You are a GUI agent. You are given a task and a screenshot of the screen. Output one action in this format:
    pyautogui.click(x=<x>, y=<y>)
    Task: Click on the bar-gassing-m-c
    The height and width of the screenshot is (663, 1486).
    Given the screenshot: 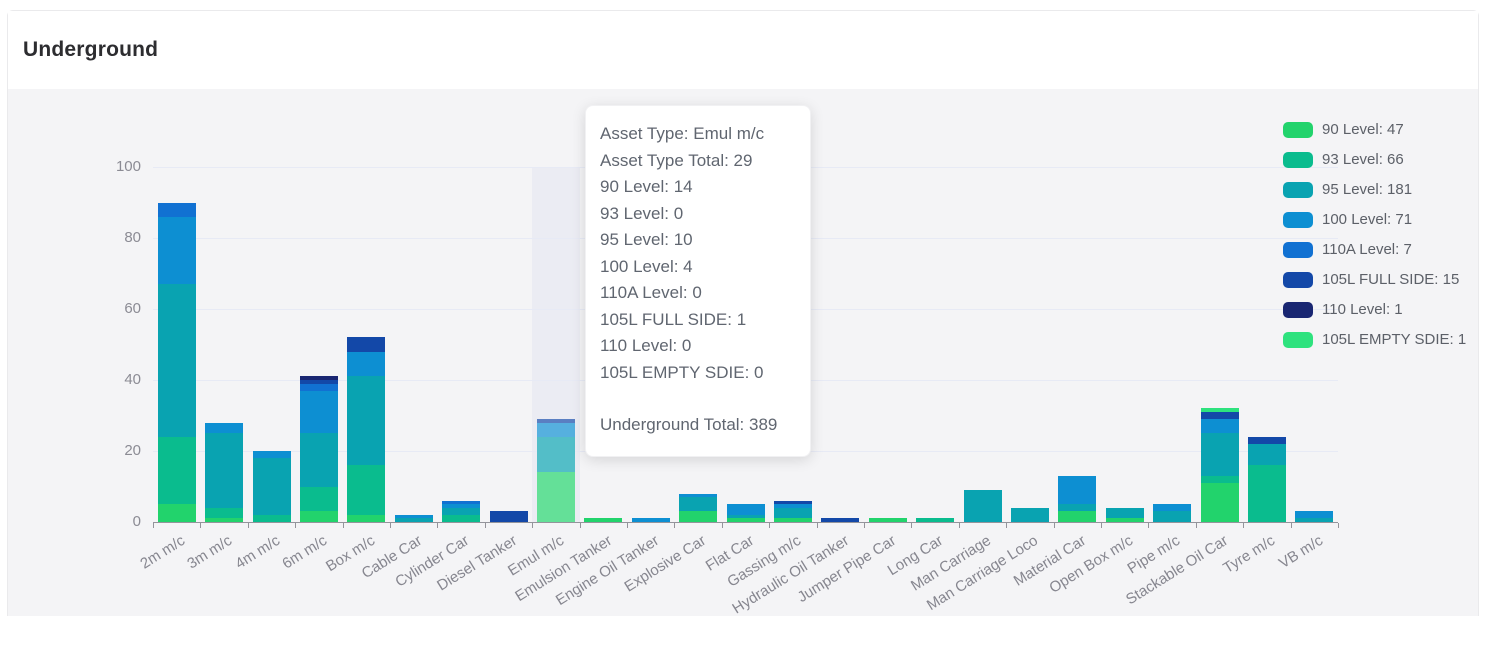 What is the action you would take?
    pyautogui.click(x=793, y=511)
    